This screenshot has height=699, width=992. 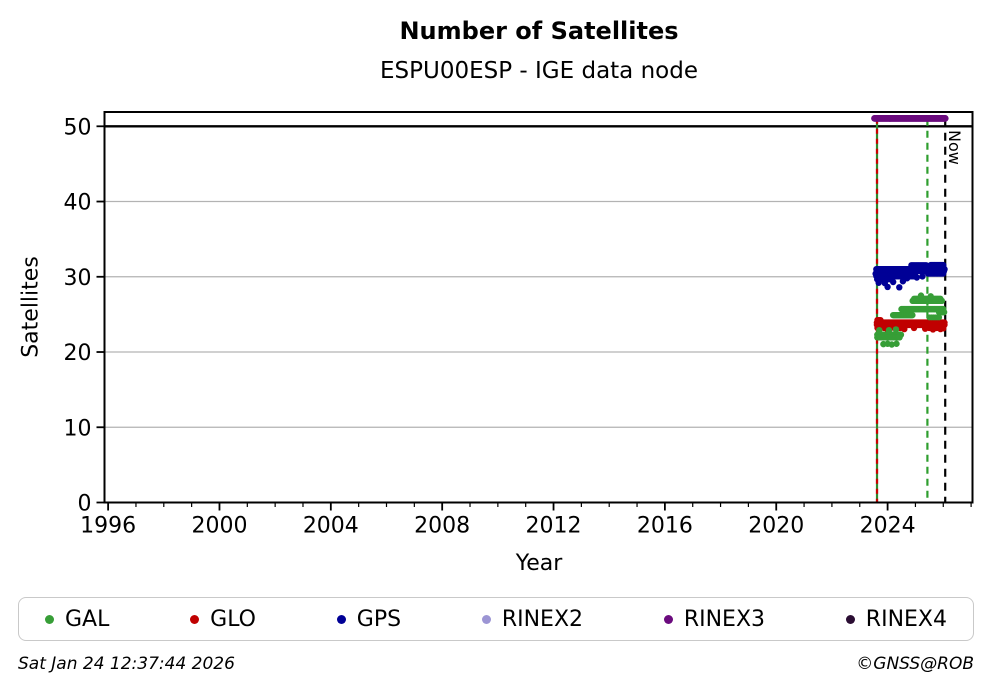 What do you see at coordinates (341, 619) in the screenshot?
I see `gps-dot-icon` at bounding box center [341, 619].